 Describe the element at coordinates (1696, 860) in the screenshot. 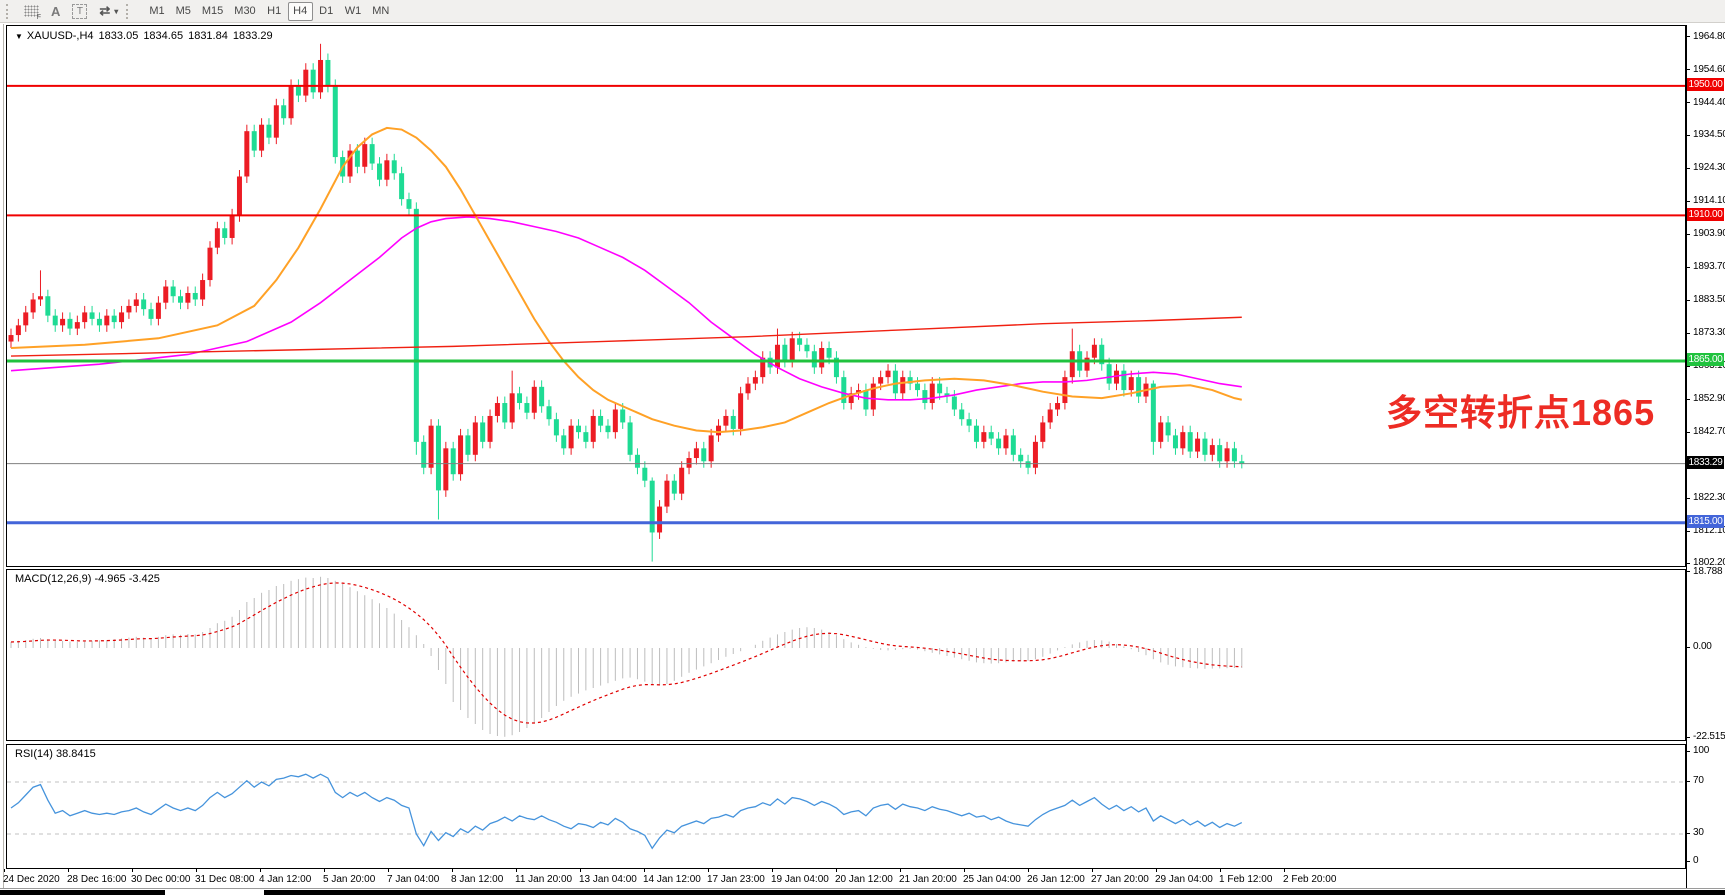

I see `rsi-scale-label: 0` at that location.